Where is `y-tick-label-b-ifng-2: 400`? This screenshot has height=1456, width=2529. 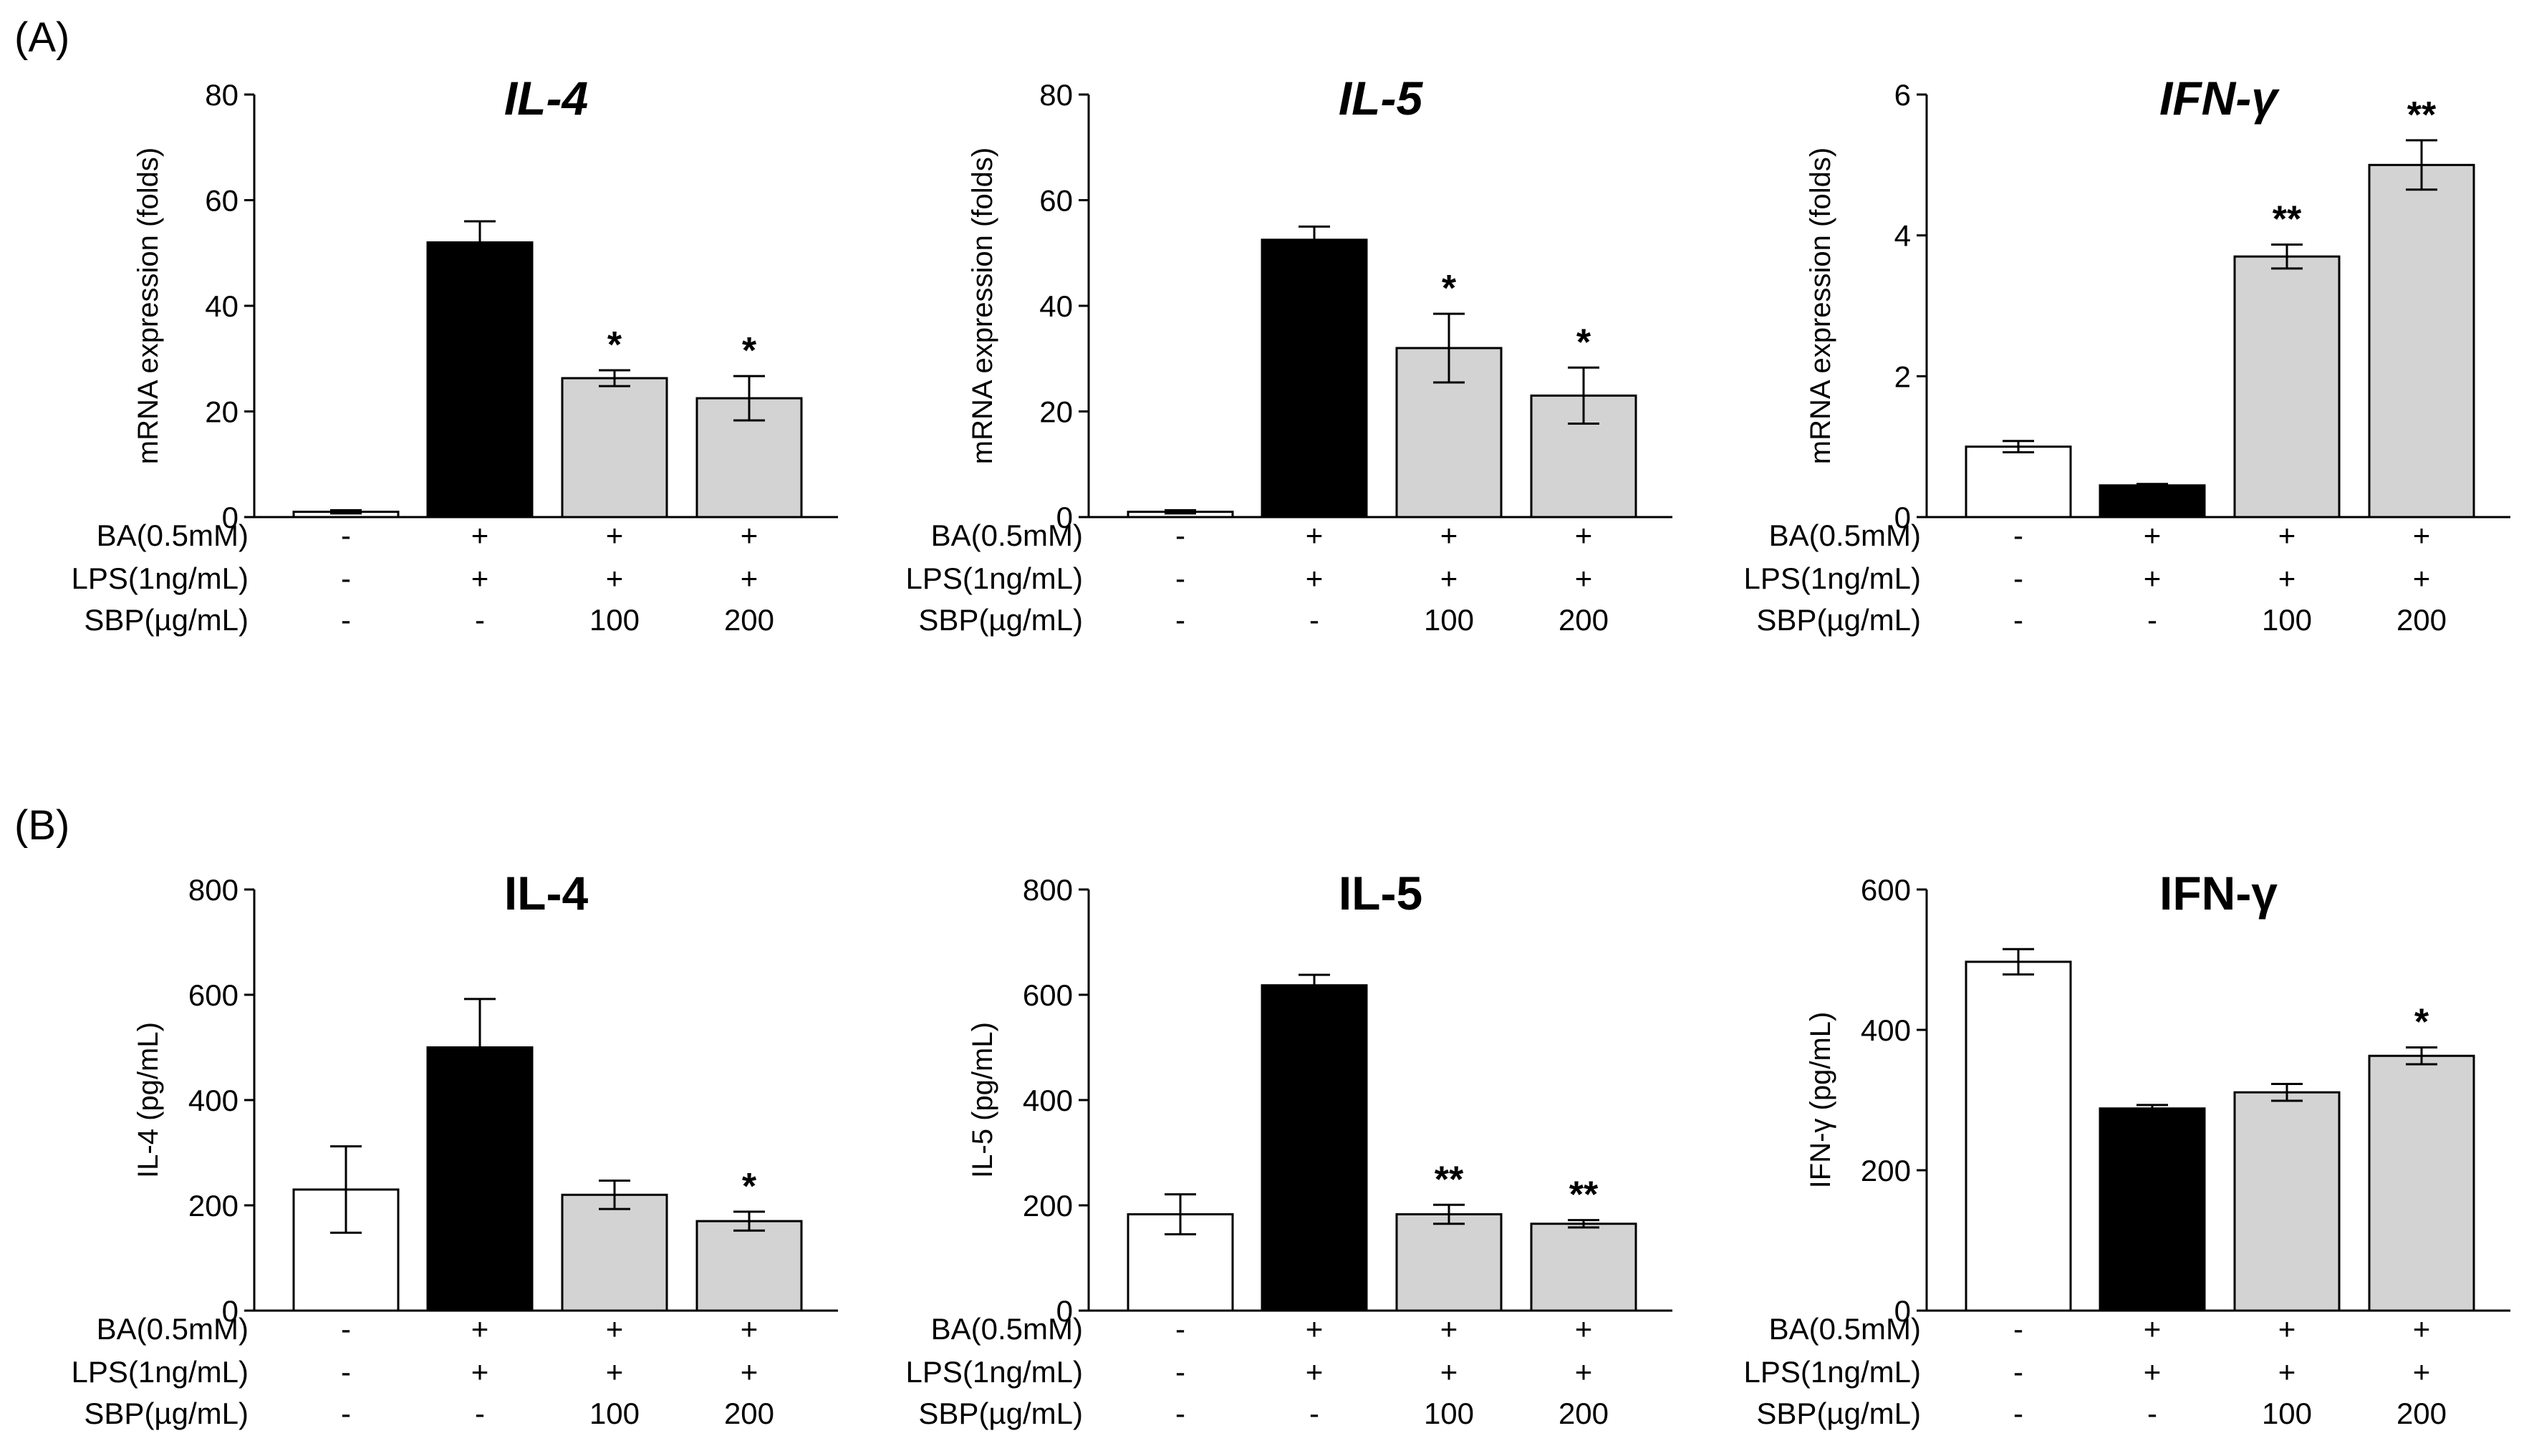 y-tick-label-b-ifng-2: 400 is located at coordinates (1886, 1030).